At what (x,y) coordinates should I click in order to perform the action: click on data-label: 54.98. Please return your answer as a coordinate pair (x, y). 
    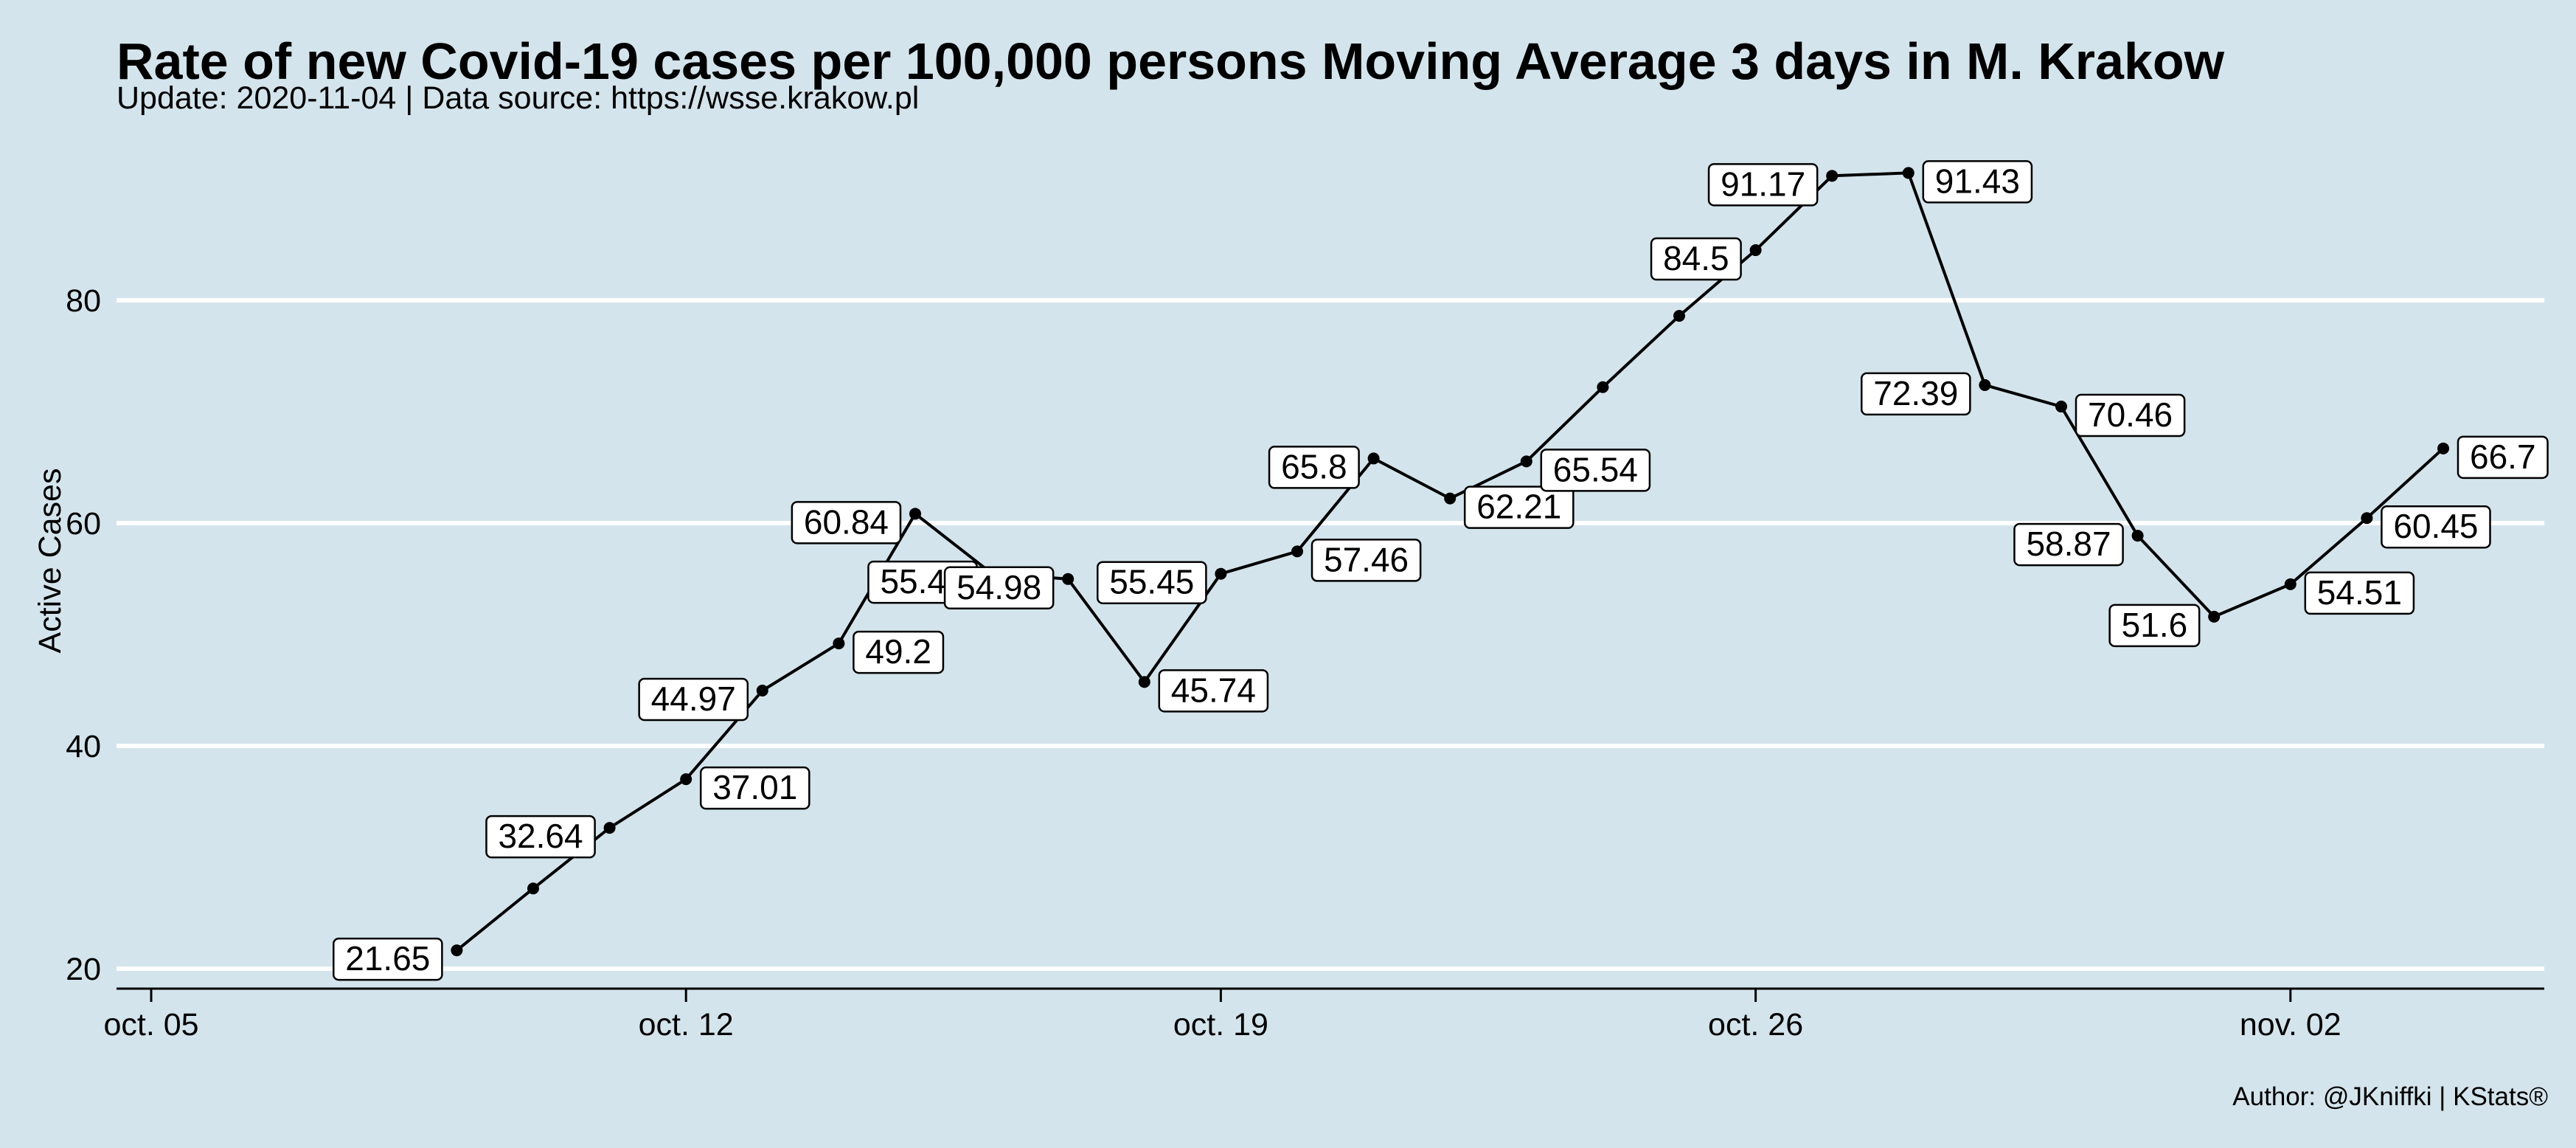
    Looking at the image, I should click on (999, 588).